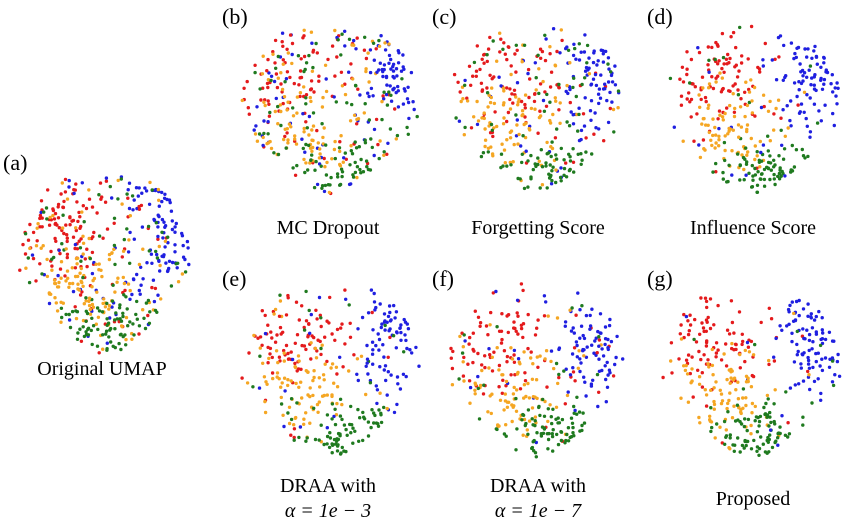 This screenshot has width=851, height=527. Describe the element at coordinates (328, 486) in the screenshot. I see `caption-line: DRAA with` at that location.